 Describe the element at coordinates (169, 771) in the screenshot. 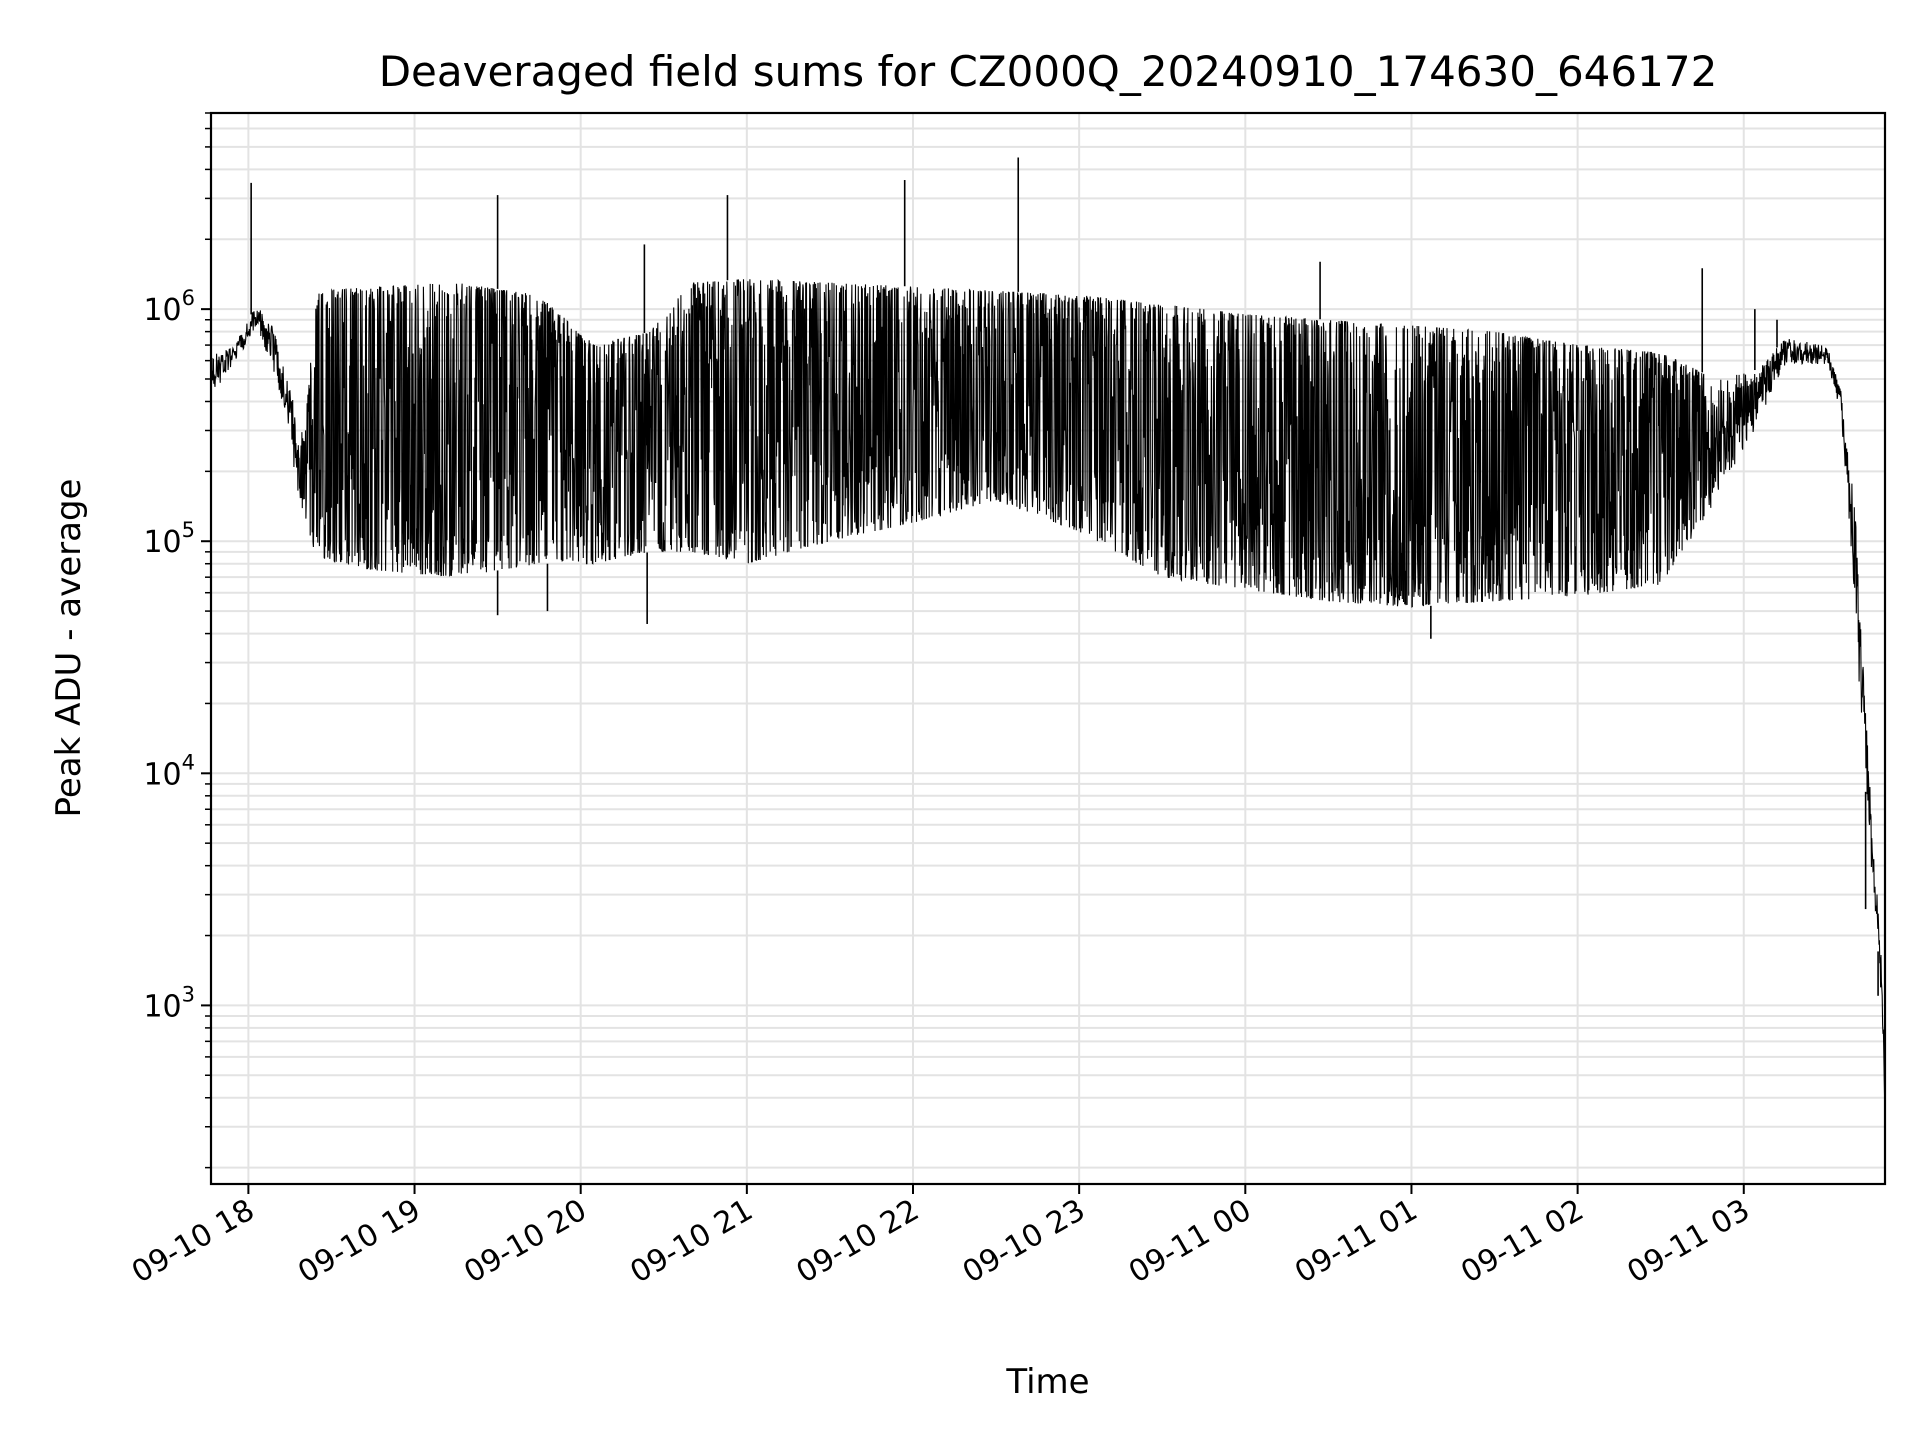

I see `y-tick-label: 10⁴` at that location.